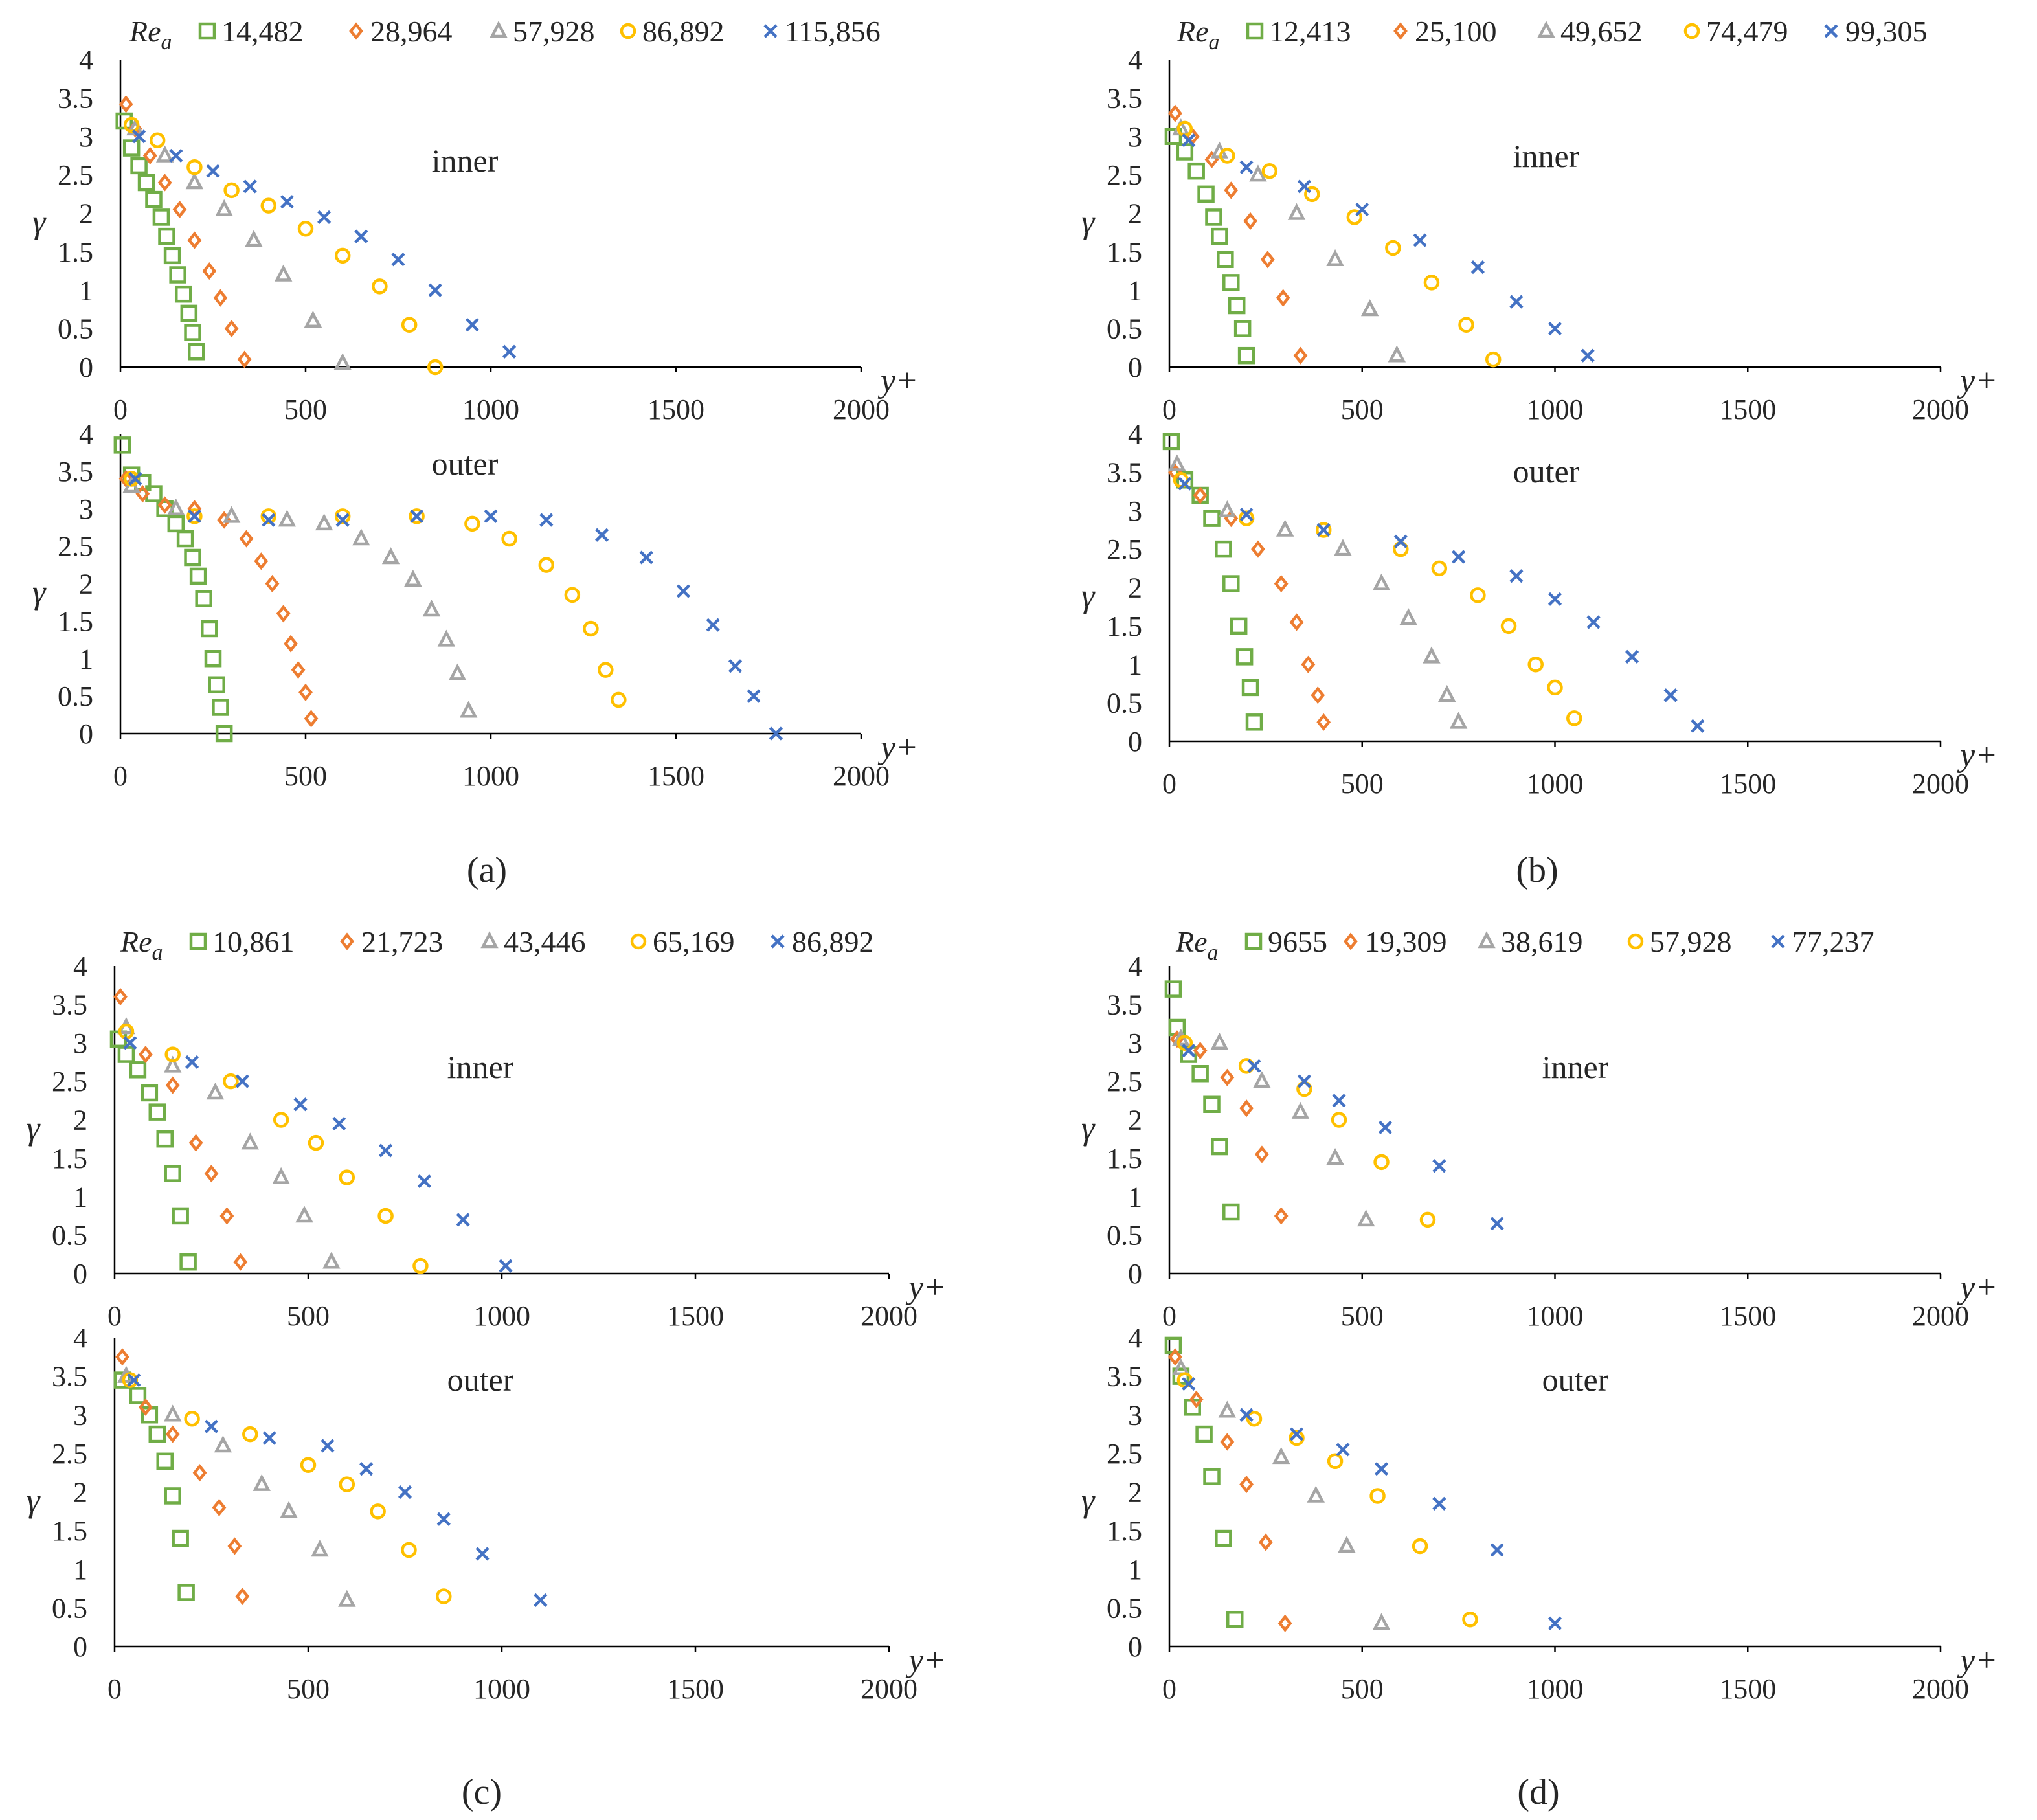  I want to click on legend-entry: 9655, so click(1297, 942).